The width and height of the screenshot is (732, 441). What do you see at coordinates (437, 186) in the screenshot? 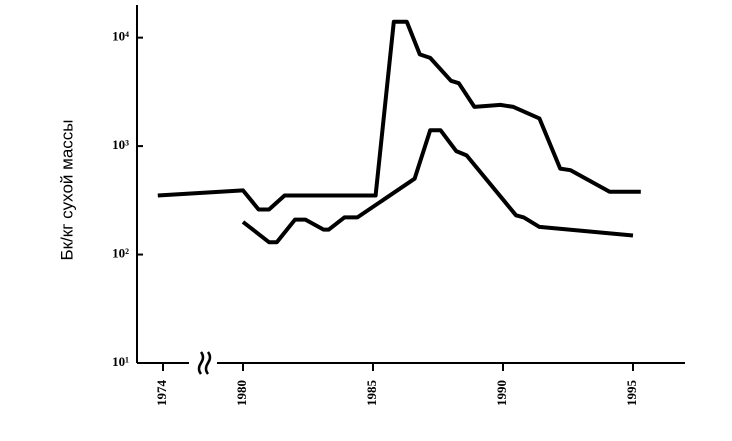
I see `series-line` at bounding box center [437, 186].